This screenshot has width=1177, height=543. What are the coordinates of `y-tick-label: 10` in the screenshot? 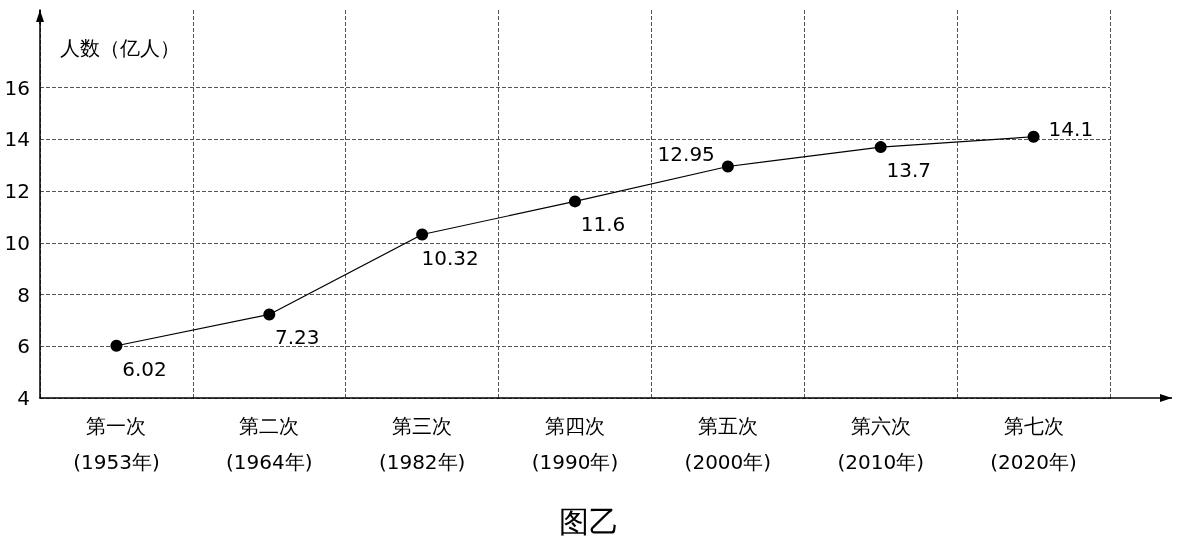 It's located at (17, 242).